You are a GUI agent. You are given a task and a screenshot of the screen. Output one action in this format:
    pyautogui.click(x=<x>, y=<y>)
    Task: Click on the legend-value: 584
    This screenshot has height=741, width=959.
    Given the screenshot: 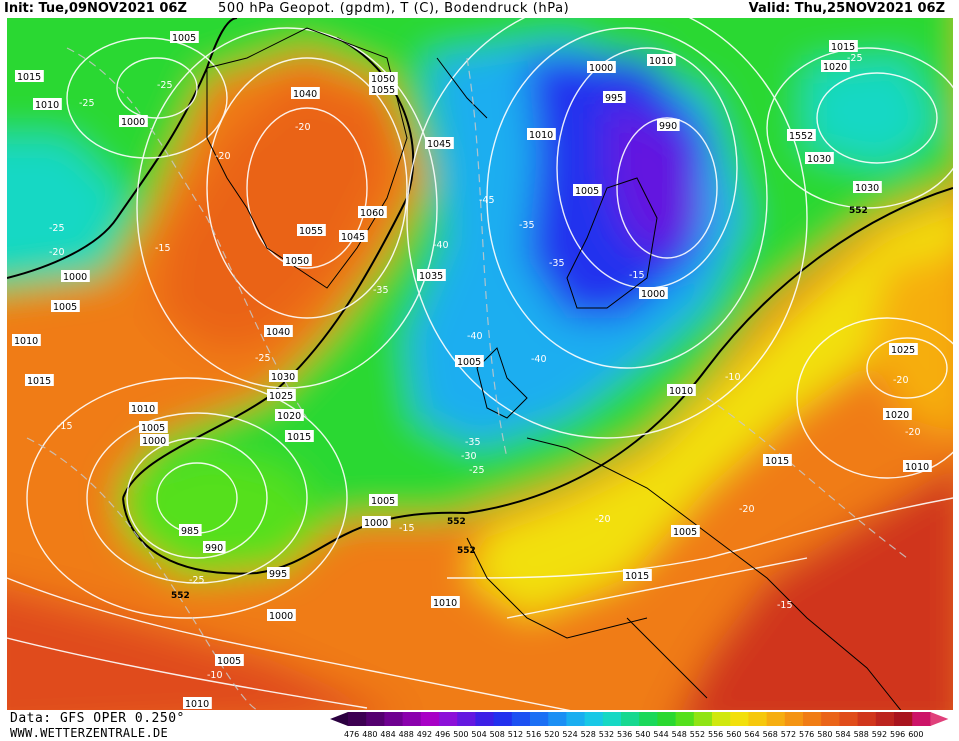 What is the action you would take?
    pyautogui.click(x=842, y=734)
    